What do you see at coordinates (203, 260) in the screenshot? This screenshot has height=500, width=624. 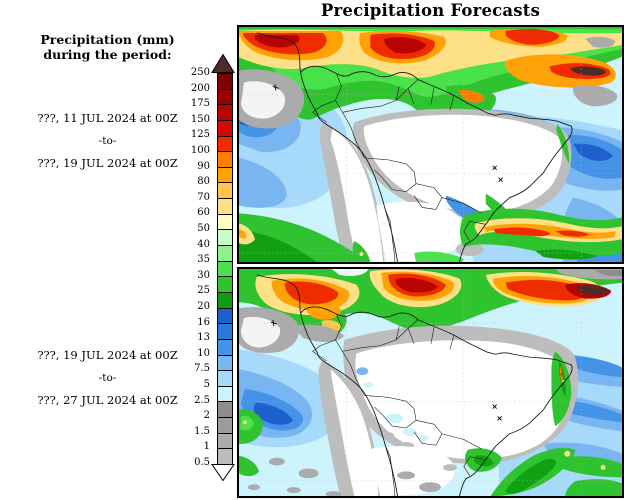 I see `colorbar-tick: 35` at bounding box center [203, 260].